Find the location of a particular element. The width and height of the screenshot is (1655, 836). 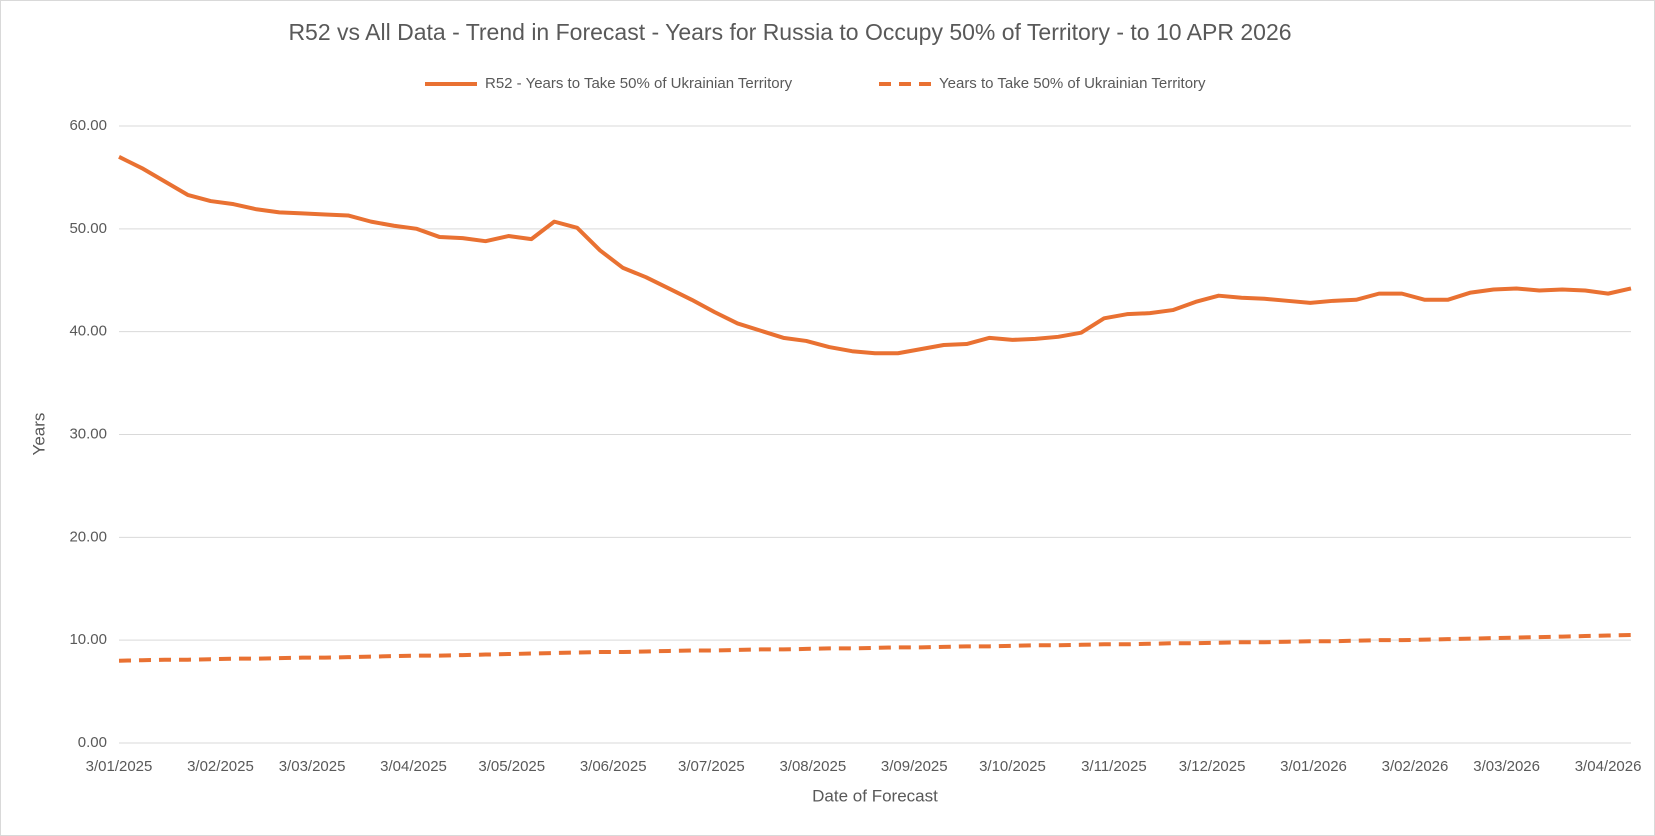

x-tick-label: 3/12/2025 is located at coordinates (1212, 766).